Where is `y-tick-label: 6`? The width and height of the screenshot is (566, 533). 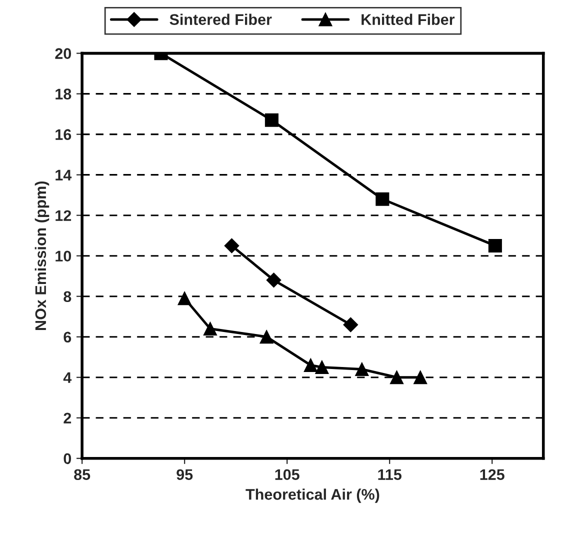
y-tick-label: 6 is located at coordinates (68, 337).